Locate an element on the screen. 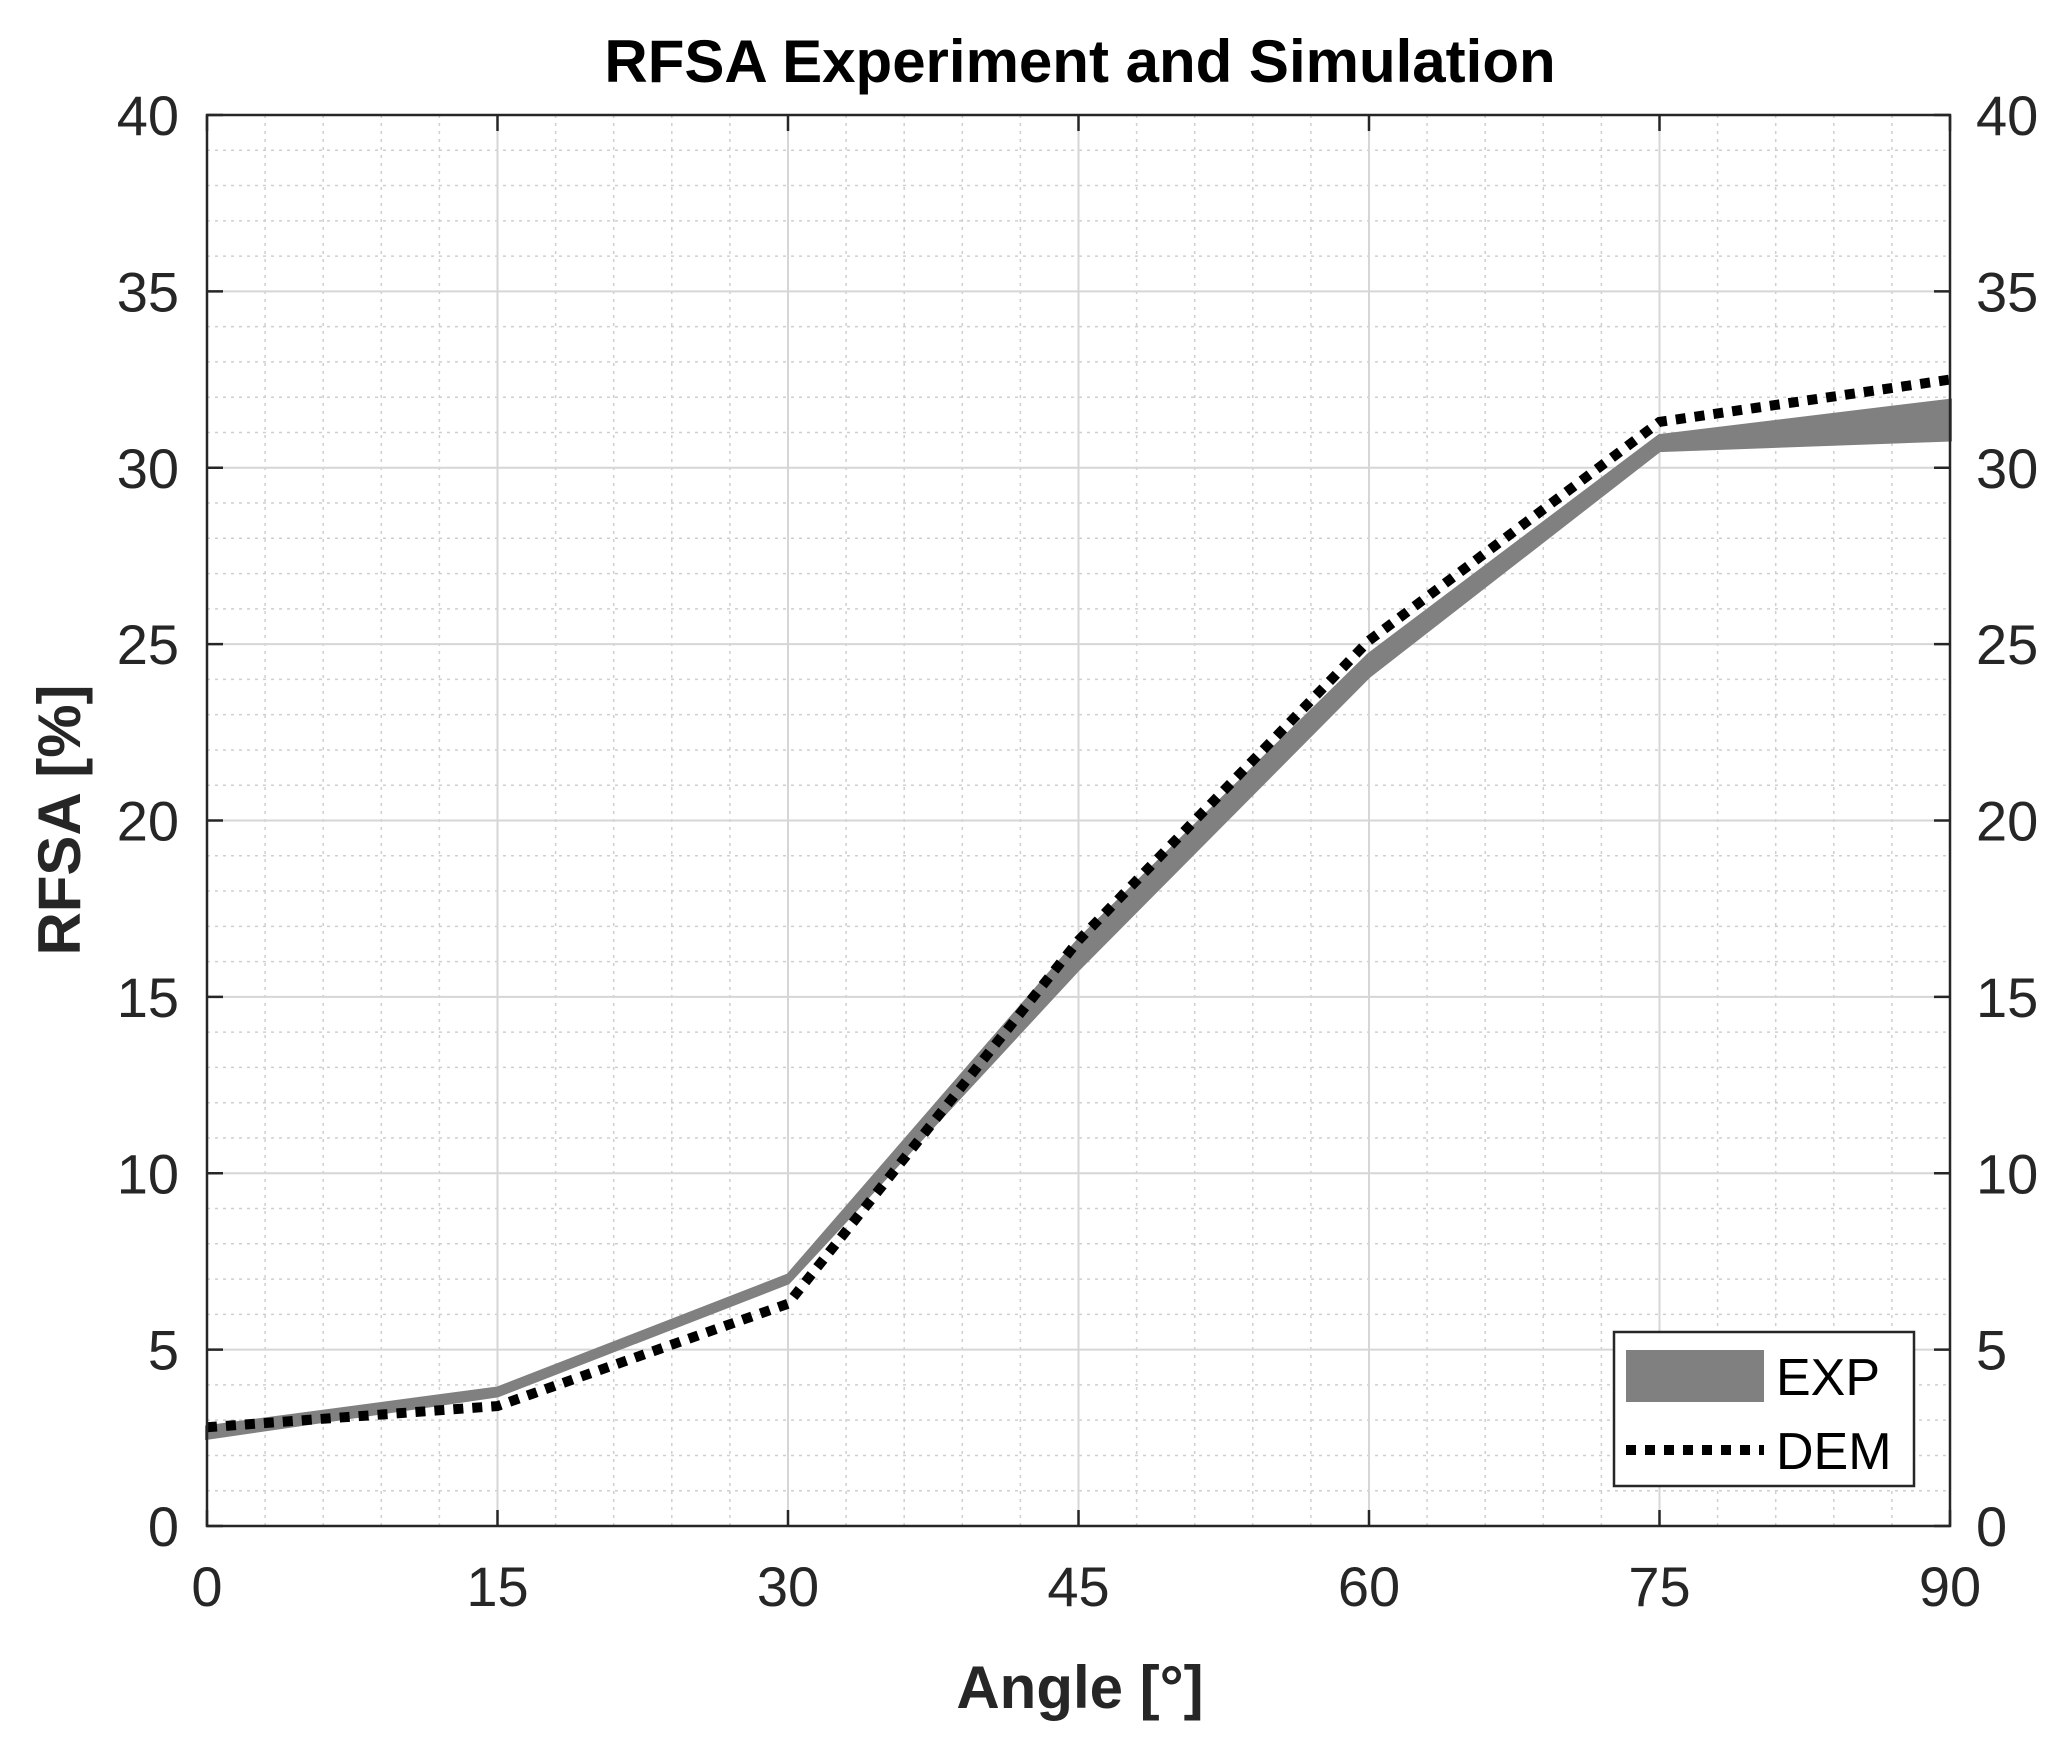 The width and height of the screenshot is (2064, 1752). y-axis-title: RFSA [%] is located at coordinates (59, 819).